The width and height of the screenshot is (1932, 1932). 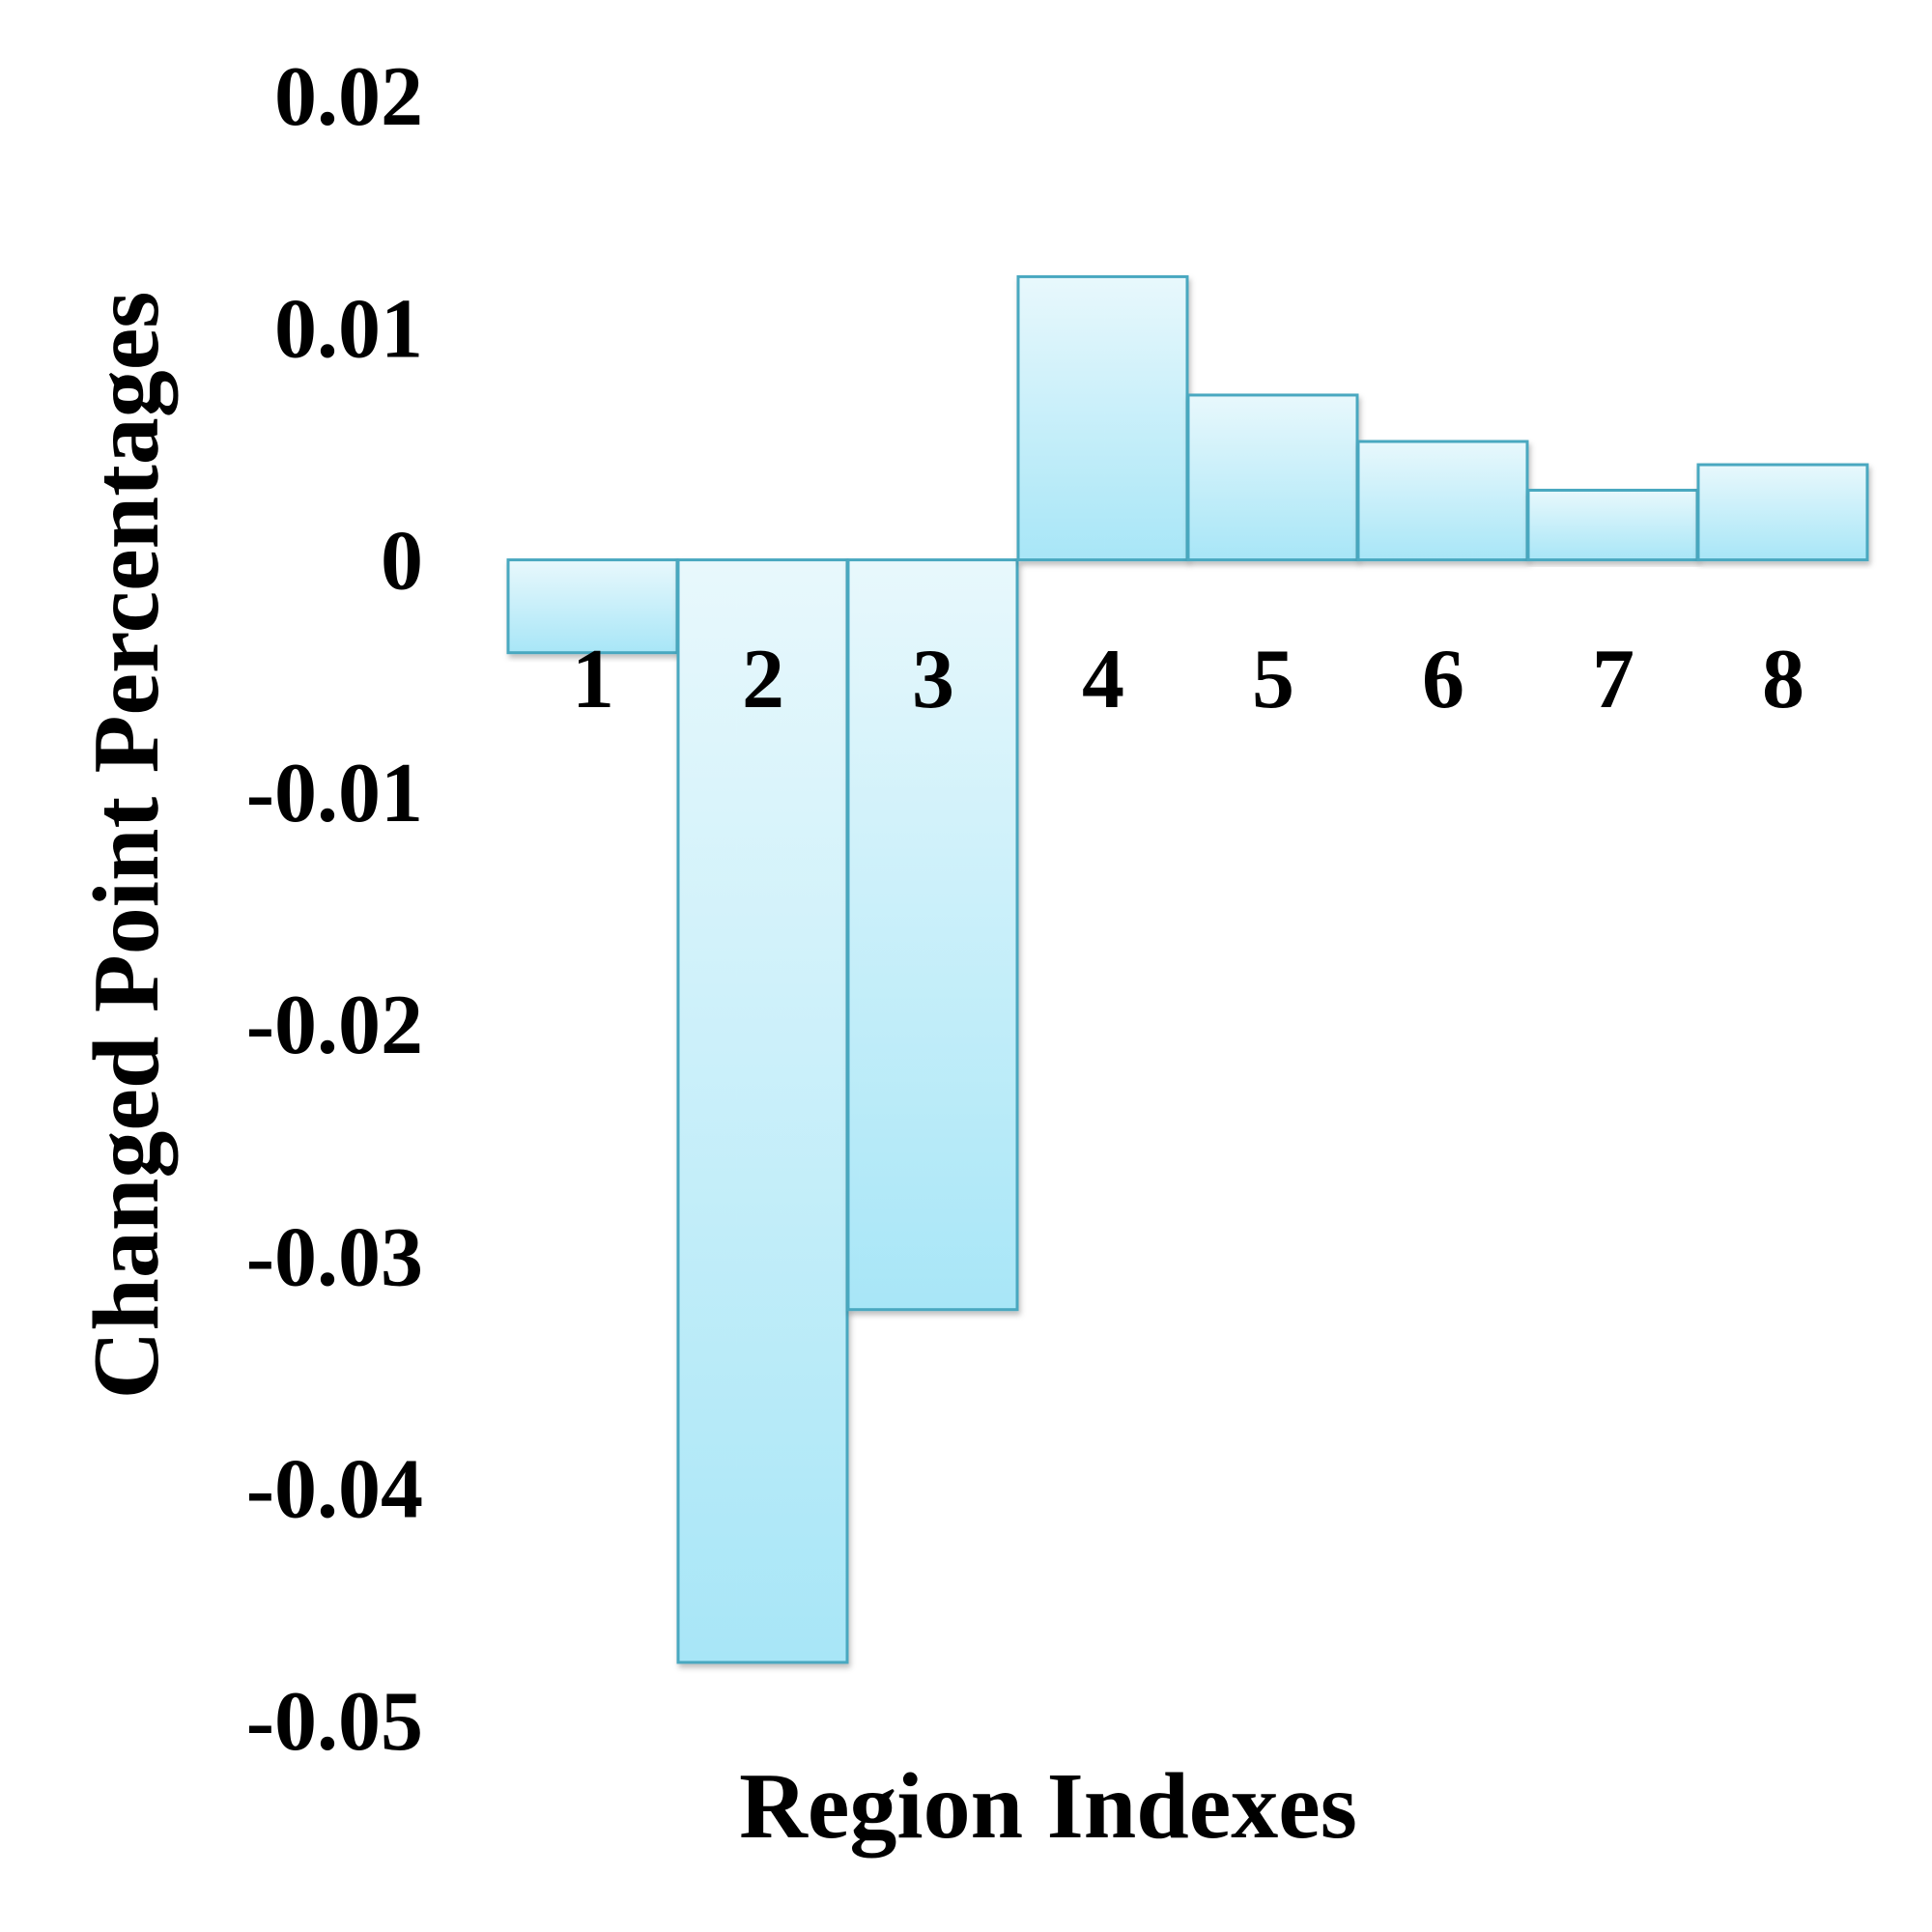 I want to click on x-category-label: 5, so click(x=1273, y=679).